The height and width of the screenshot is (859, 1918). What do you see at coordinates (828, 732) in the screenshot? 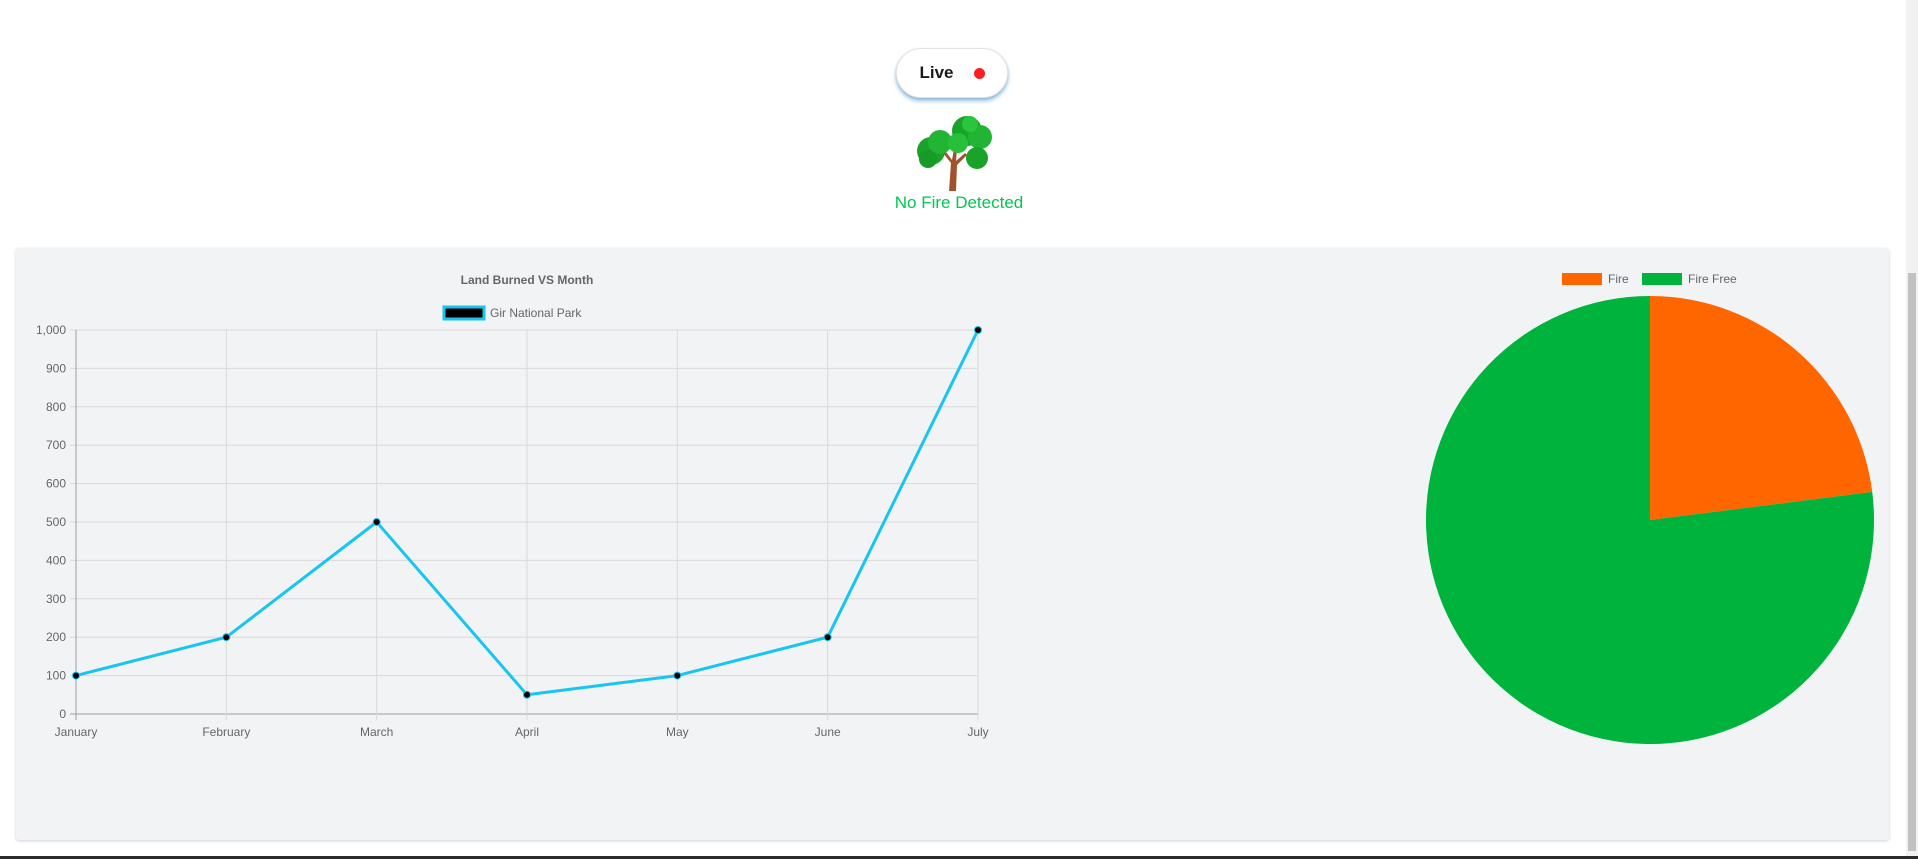
I see `x-tick-label: June` at bounding box center [828, 732].